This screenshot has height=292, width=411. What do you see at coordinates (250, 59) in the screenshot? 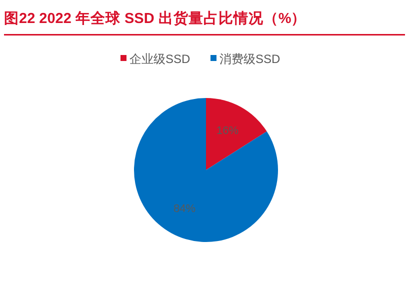
I see `legend-label: 消费级SSD` at bounding box center [250, 59].